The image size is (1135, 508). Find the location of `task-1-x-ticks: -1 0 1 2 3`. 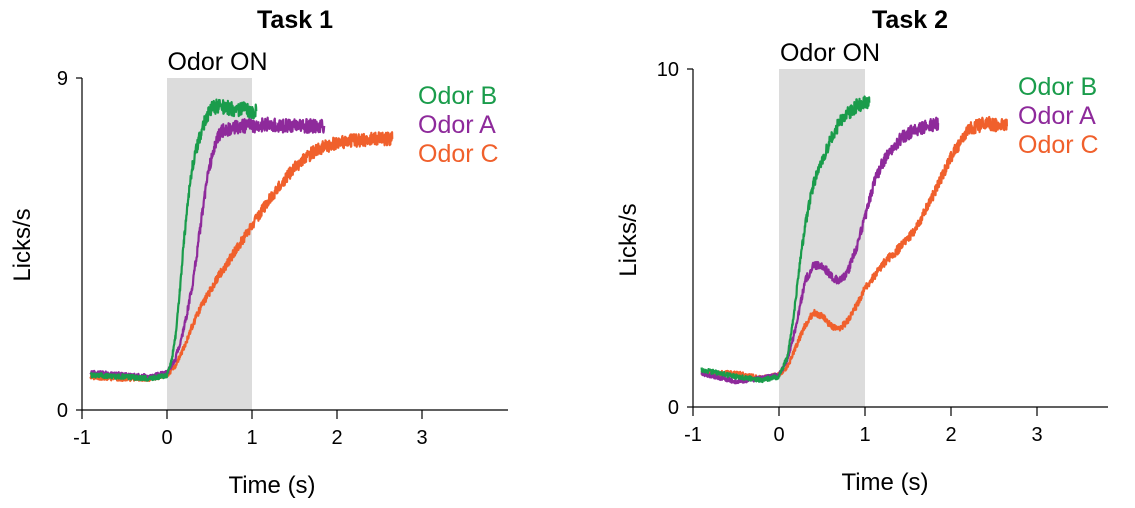

task-1-x-ticks: -1 0 1 2 3 is located at coordinates (250, 429).